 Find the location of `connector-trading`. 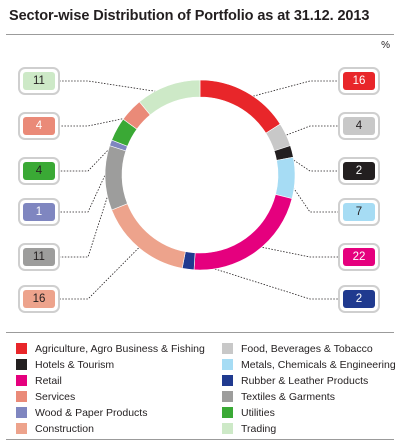

connector-trading is located at coordinates (115, 87).